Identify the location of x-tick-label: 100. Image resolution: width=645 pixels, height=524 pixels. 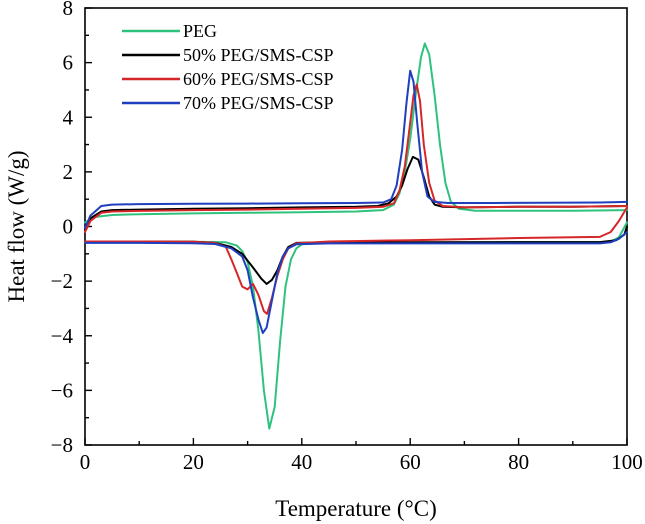
(627, 462).